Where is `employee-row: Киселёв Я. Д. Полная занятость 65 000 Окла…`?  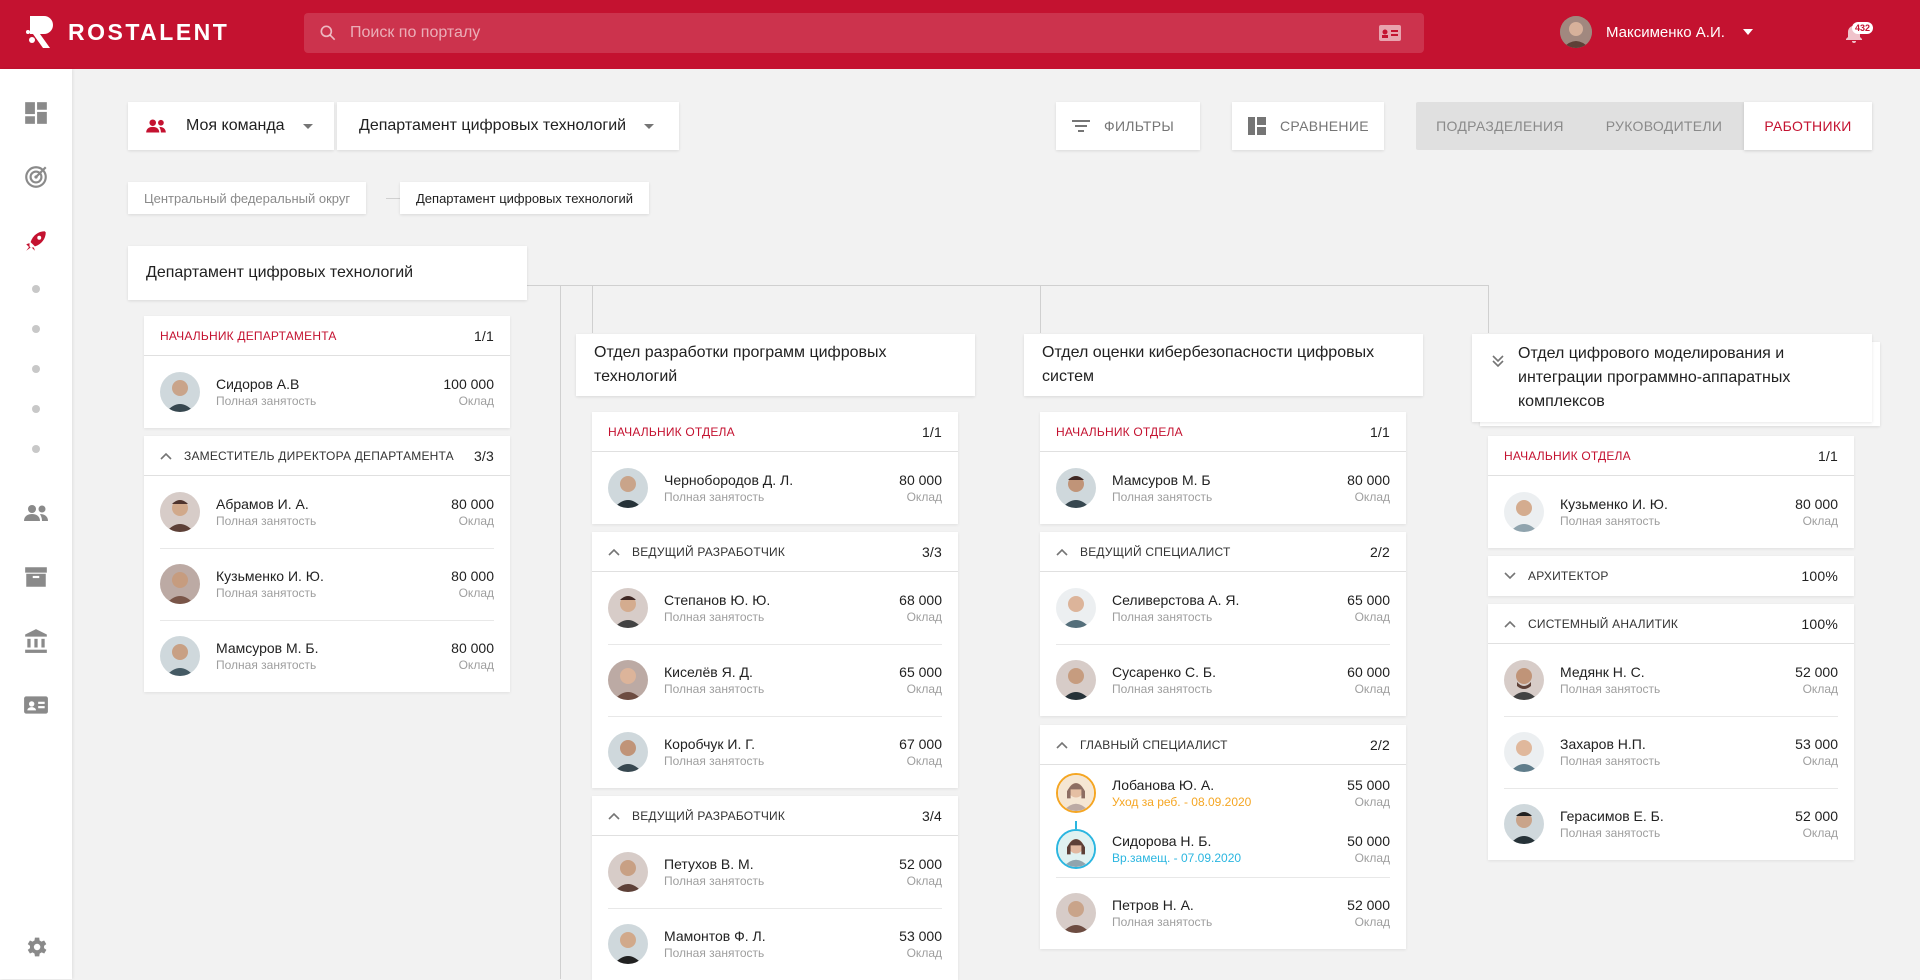 employee-row: Киселёв Я. Д. Полная занятость 65 000 Окла… is located at coordinates (775, 680).